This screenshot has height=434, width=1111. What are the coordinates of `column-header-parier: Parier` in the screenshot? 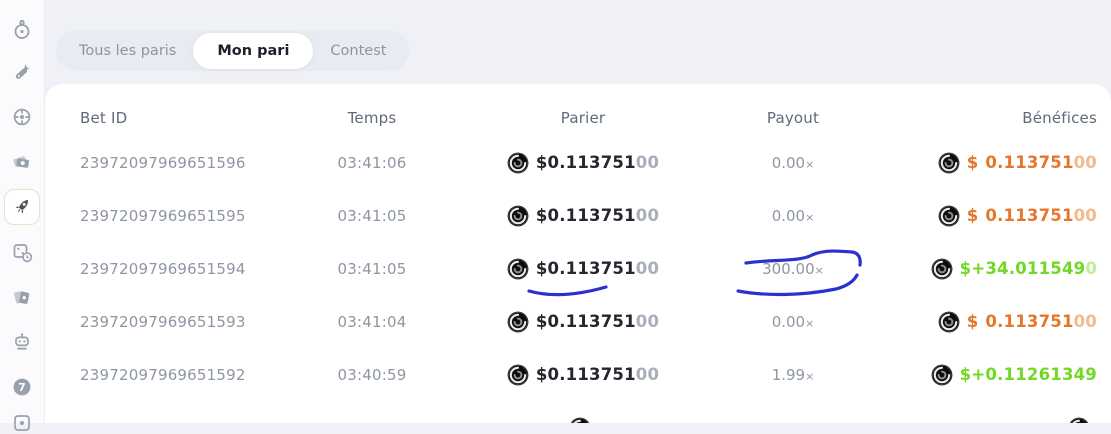 It's located at (583, 118).